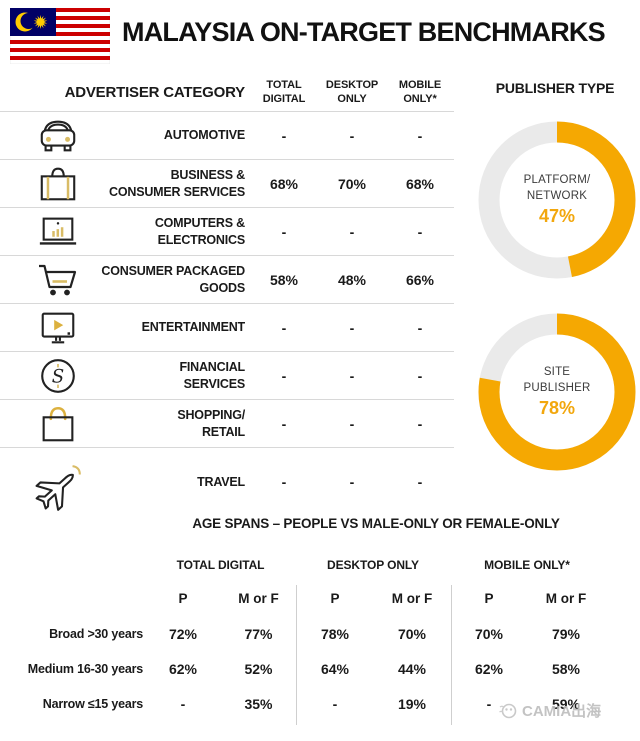  Describe the element at coordinates (50, 482) in the screenshot. I see `plane-icon` at that location.